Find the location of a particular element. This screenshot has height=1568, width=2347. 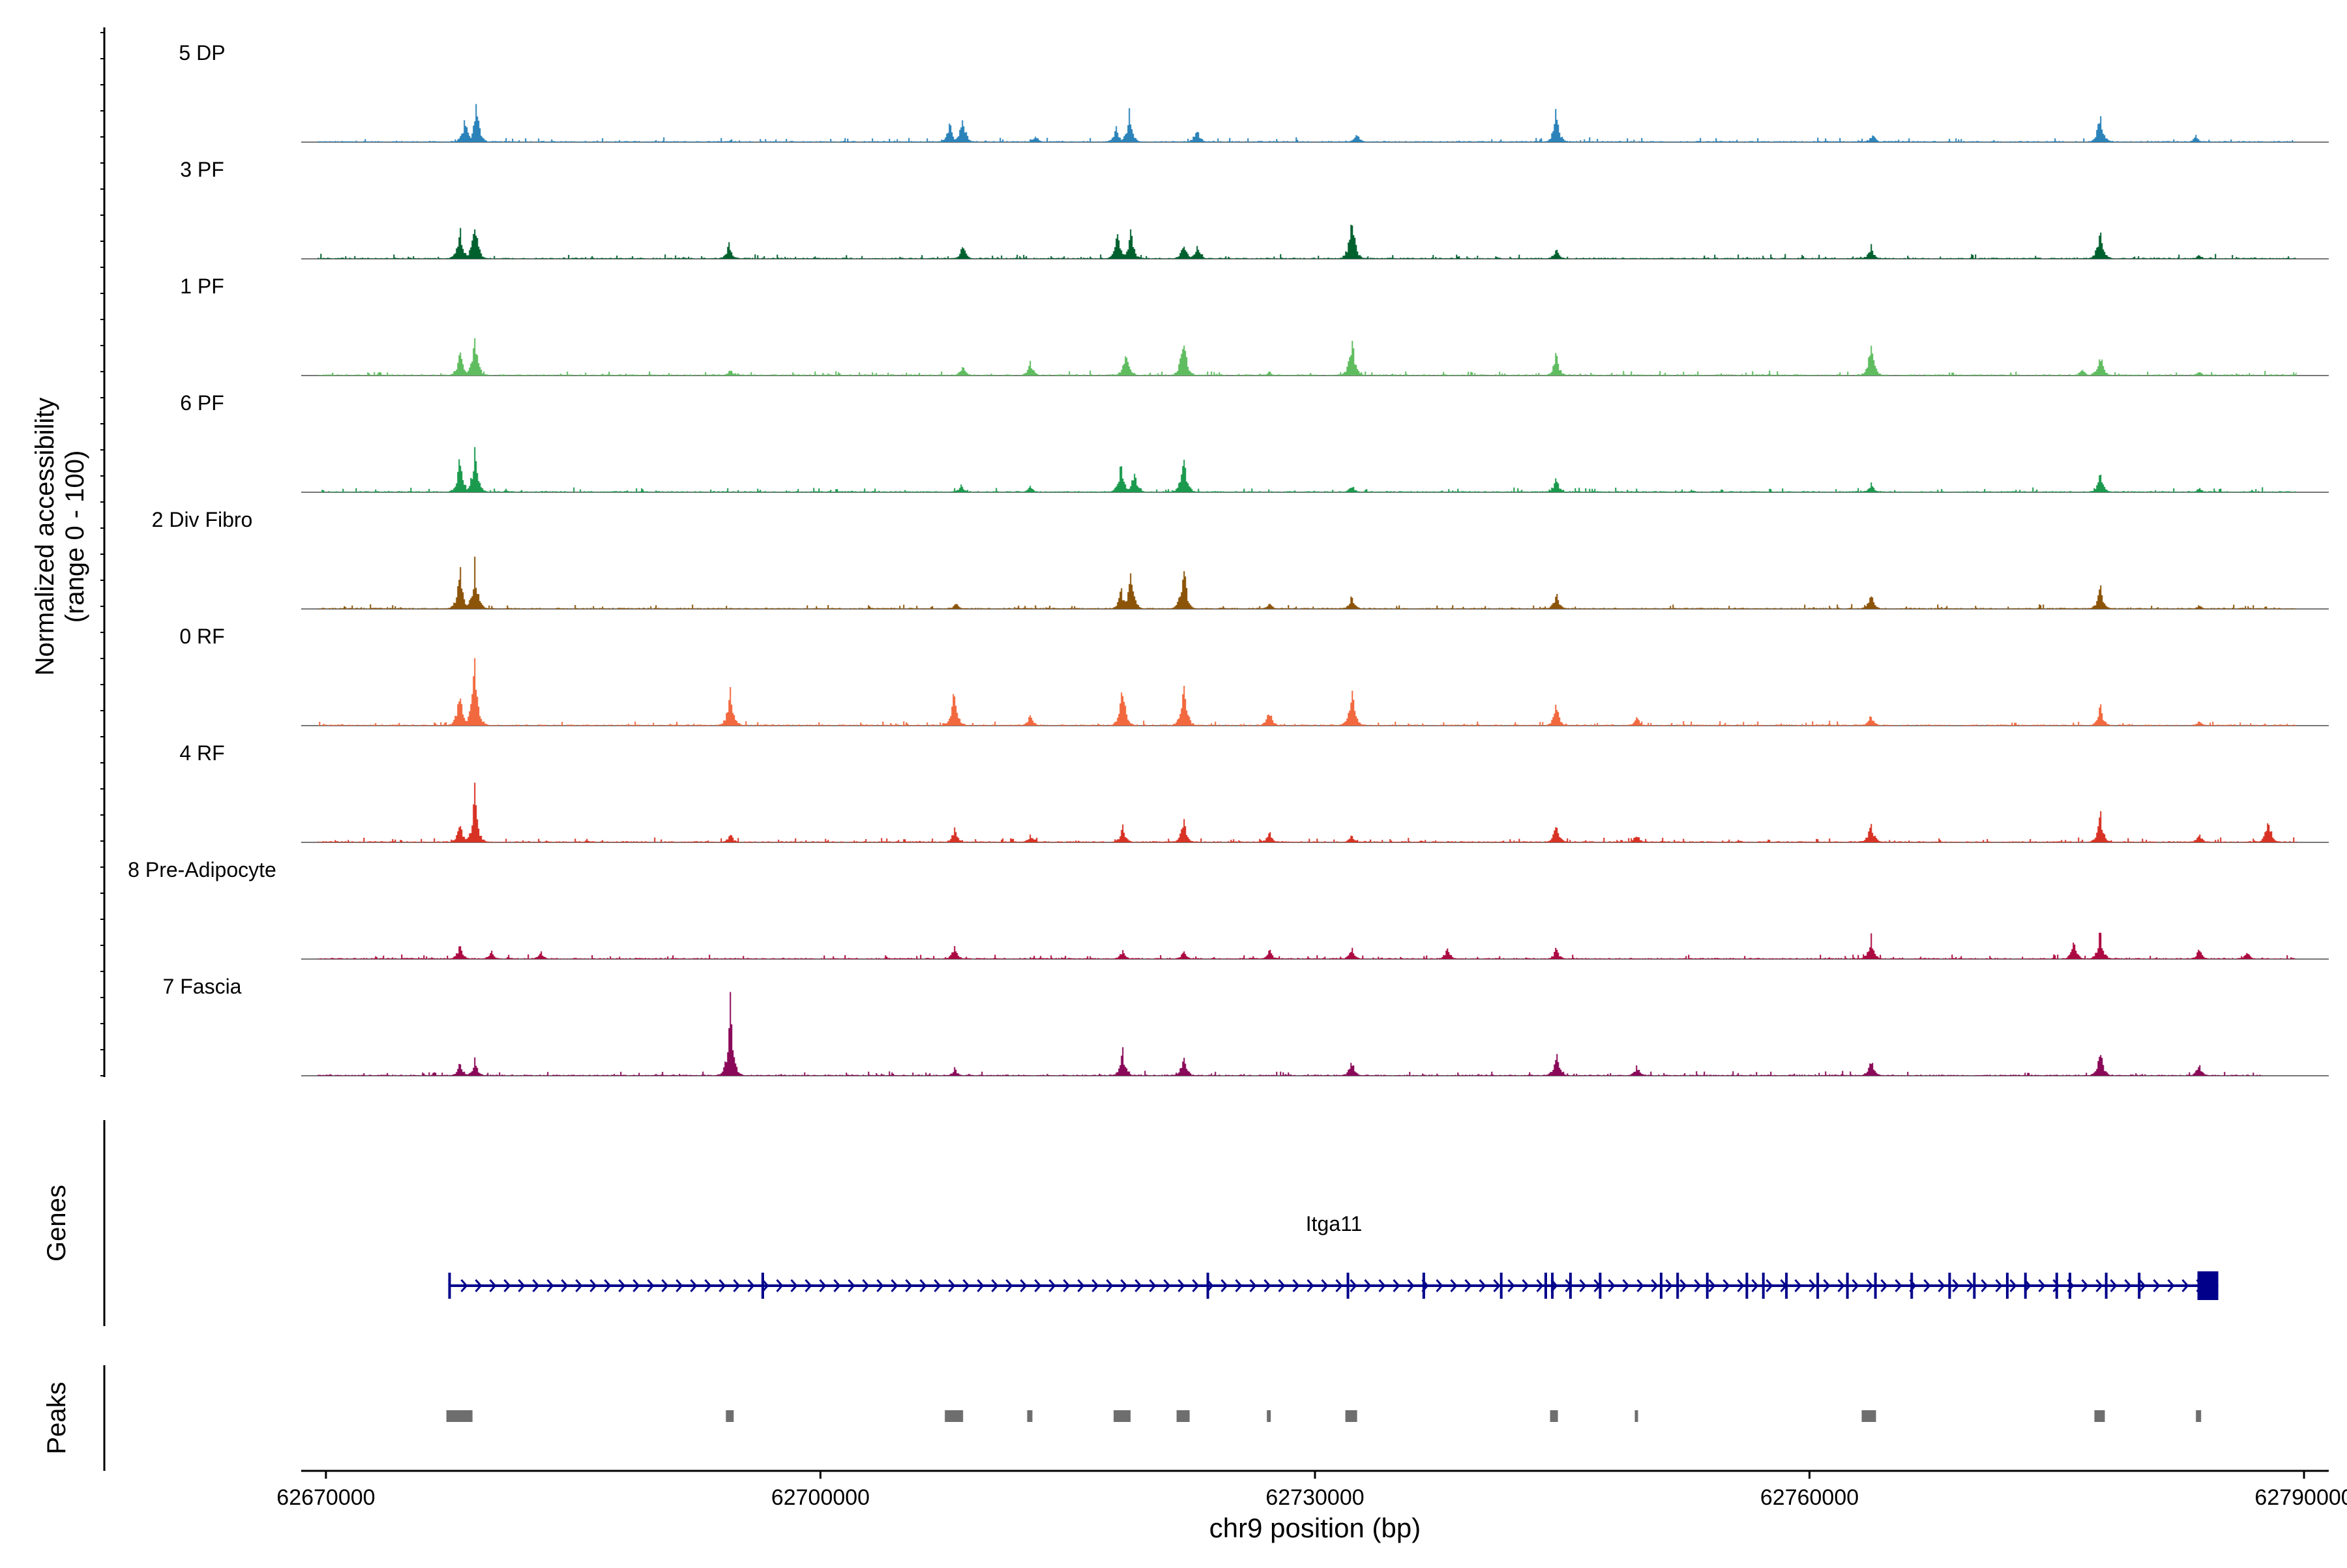

y-axis-ticks is located at coordinates (102, 554).